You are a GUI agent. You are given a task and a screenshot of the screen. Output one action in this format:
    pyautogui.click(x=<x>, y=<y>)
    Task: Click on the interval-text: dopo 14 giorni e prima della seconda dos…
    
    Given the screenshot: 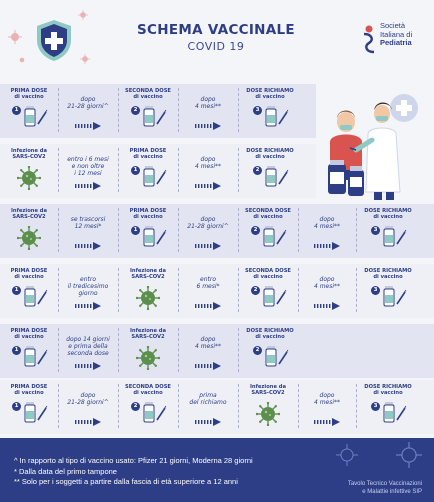 What is the action you would take?
    pyautogui.click(x=88, y=346)
    